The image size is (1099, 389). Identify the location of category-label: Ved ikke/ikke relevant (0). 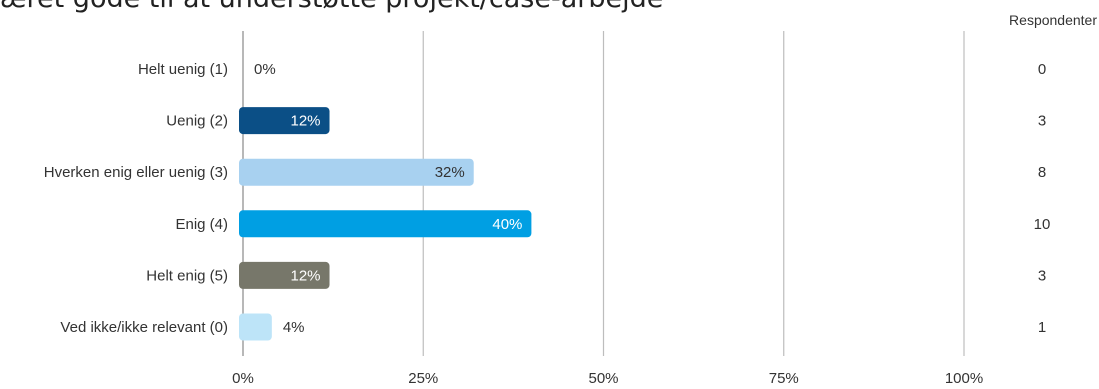
(144, 327).